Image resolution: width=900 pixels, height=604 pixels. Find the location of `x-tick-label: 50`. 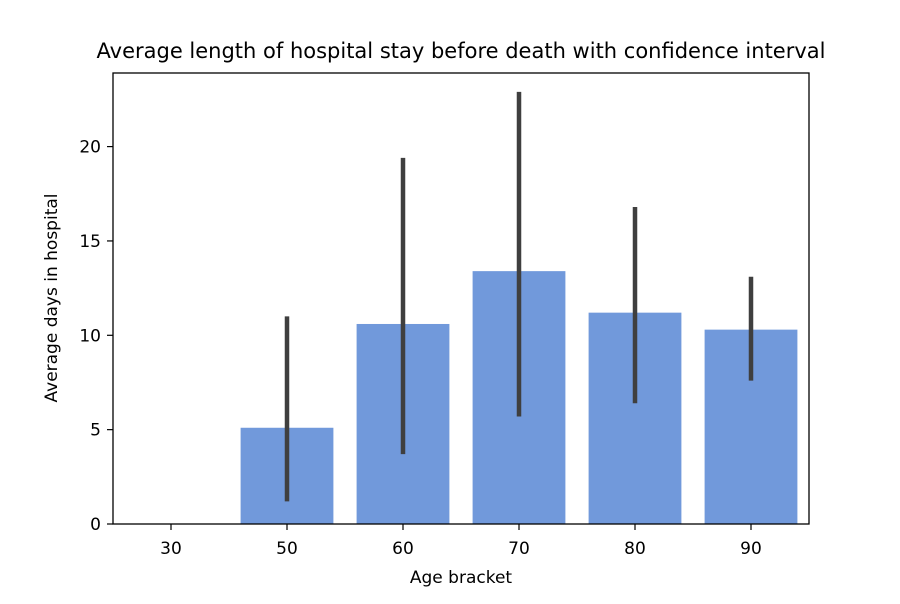

x-tick-label: 50 is located at coordinates (287, 549).